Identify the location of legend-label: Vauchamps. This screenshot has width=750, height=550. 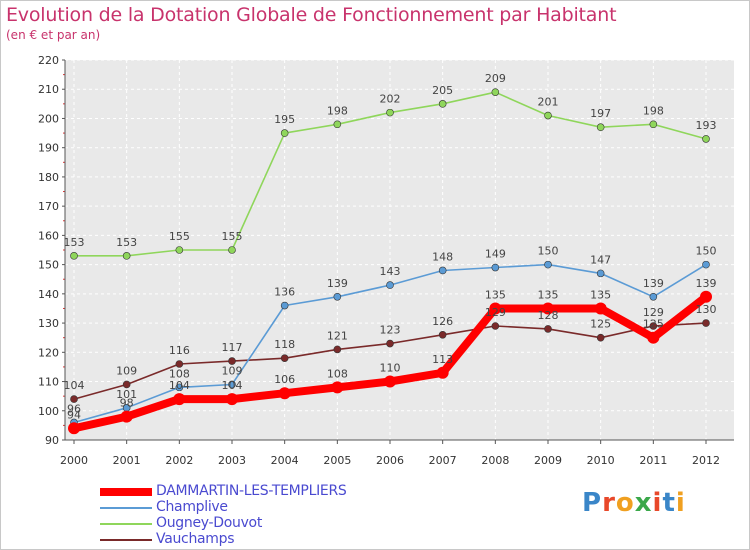
(195, 539).